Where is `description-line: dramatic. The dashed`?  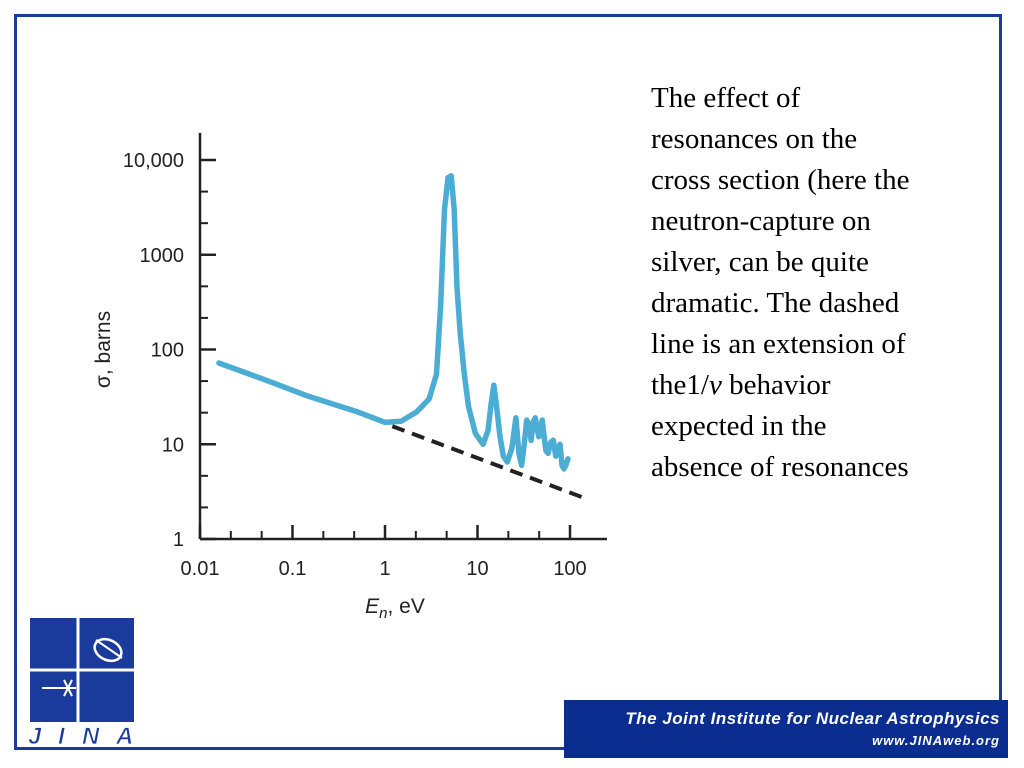
description-line: dramatic. The dashed is located at coordinates (775, 303).